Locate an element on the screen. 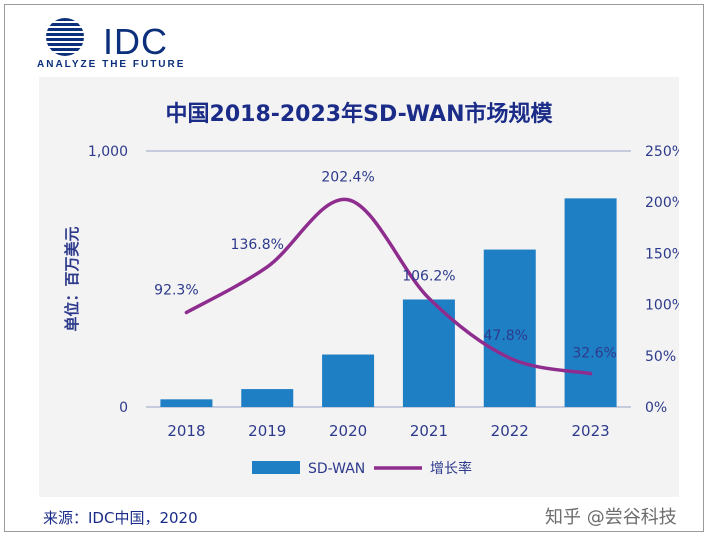 This screenshot has height=536, width=708. growth-data-label: 92.3% is located at coordinates (176, 290).